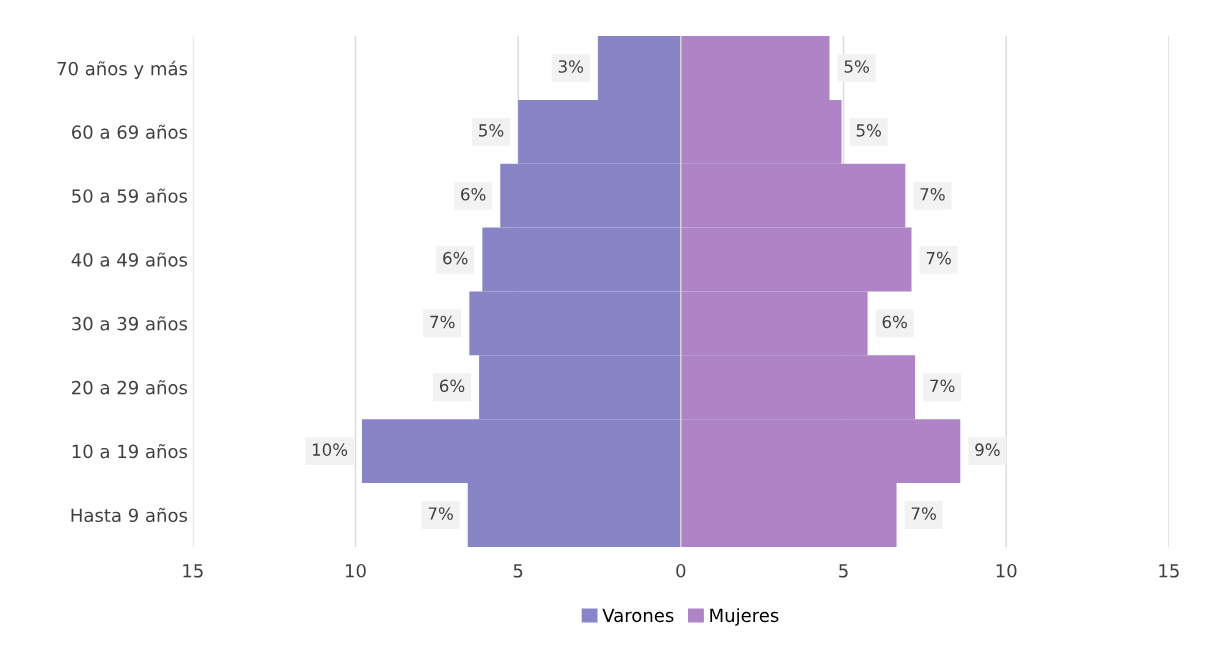  Describe the element at coordinates (330, 449) in the screenshot. I see `data-label: 10%` at that location.